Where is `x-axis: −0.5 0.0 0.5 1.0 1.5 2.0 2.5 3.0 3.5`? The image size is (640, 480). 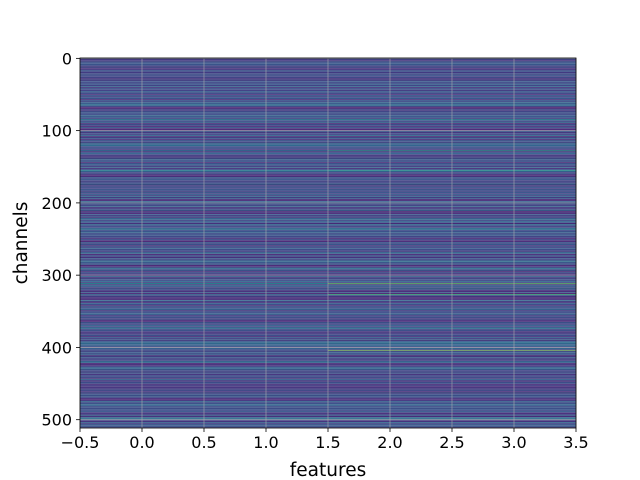
x-axis: −0.5 0.0 0.5 1.0 1.5 2.0 2.5 3.0 3.5 is located at coordinates (325, 440).